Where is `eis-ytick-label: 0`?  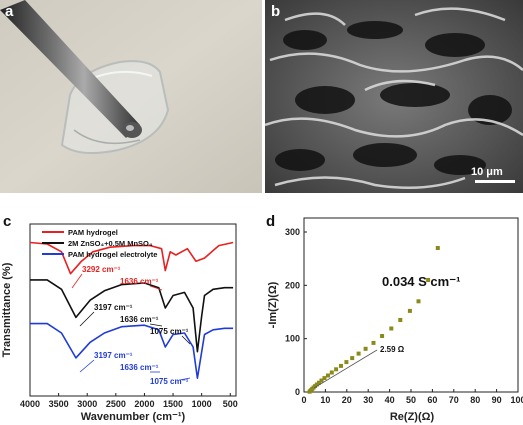
eis-ytick-label: 0 is located at coordinates (297, 392).